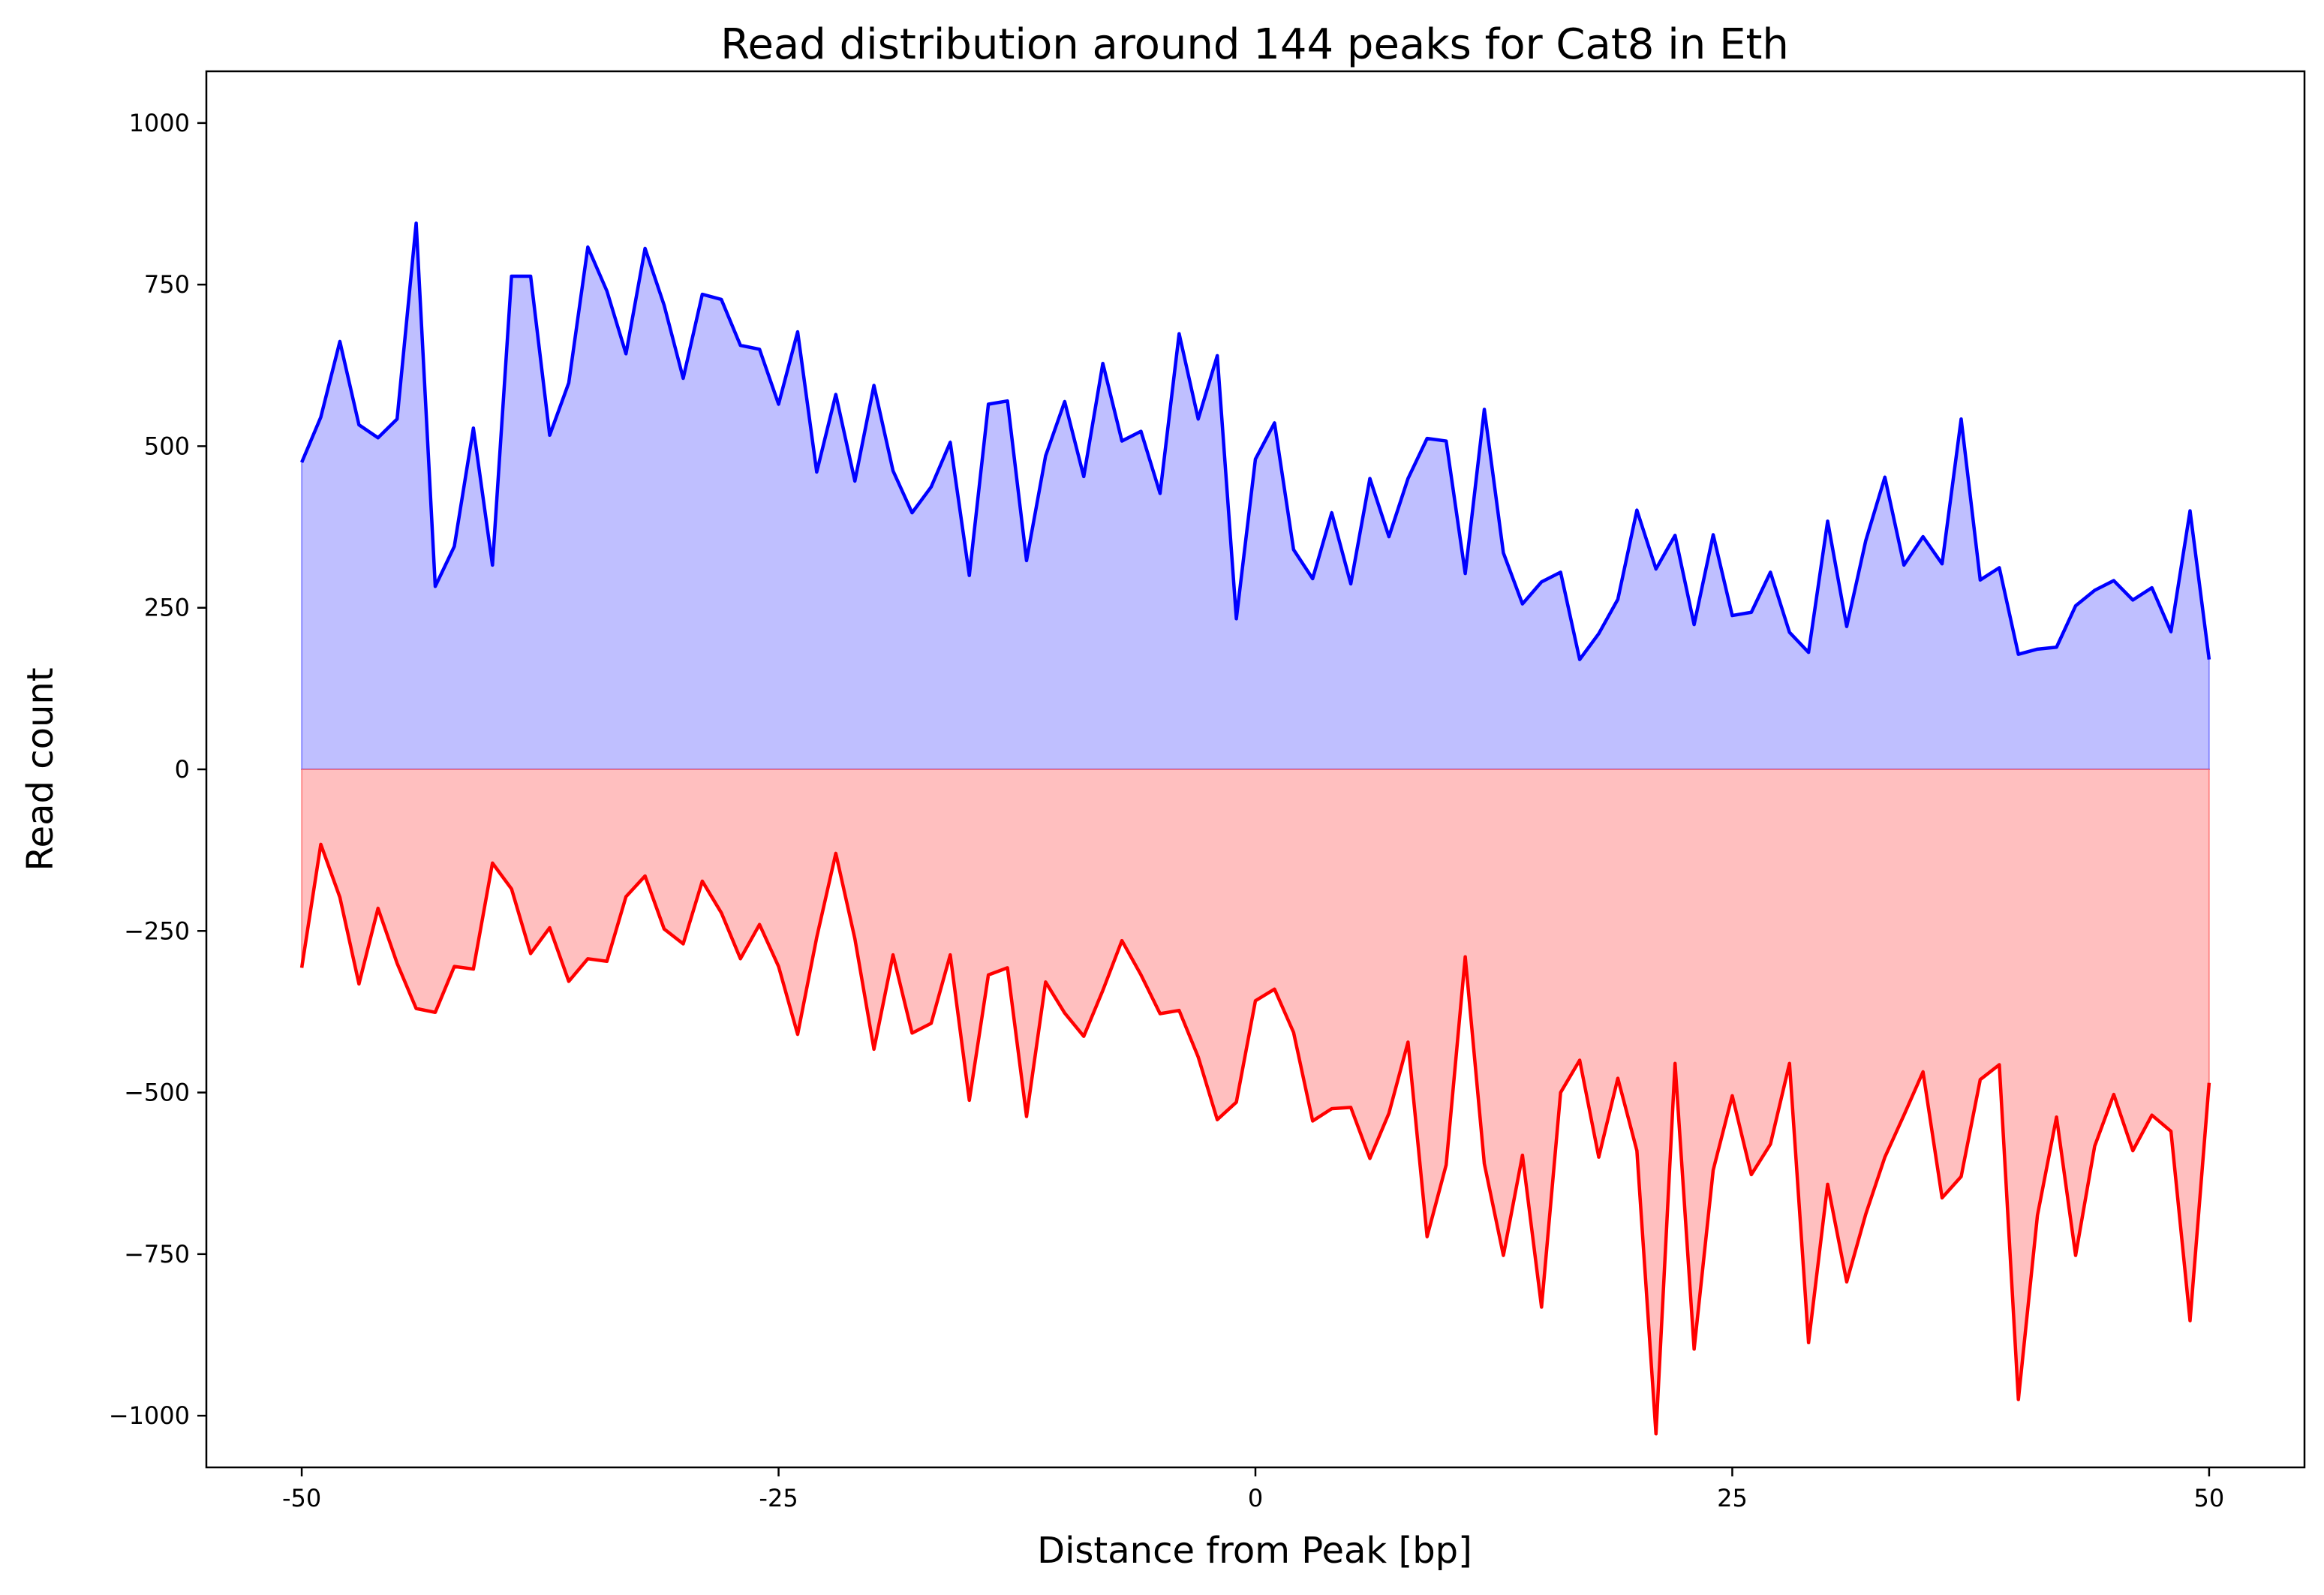  I want to click on x-tick-label: 25, so click(1732, 1498).